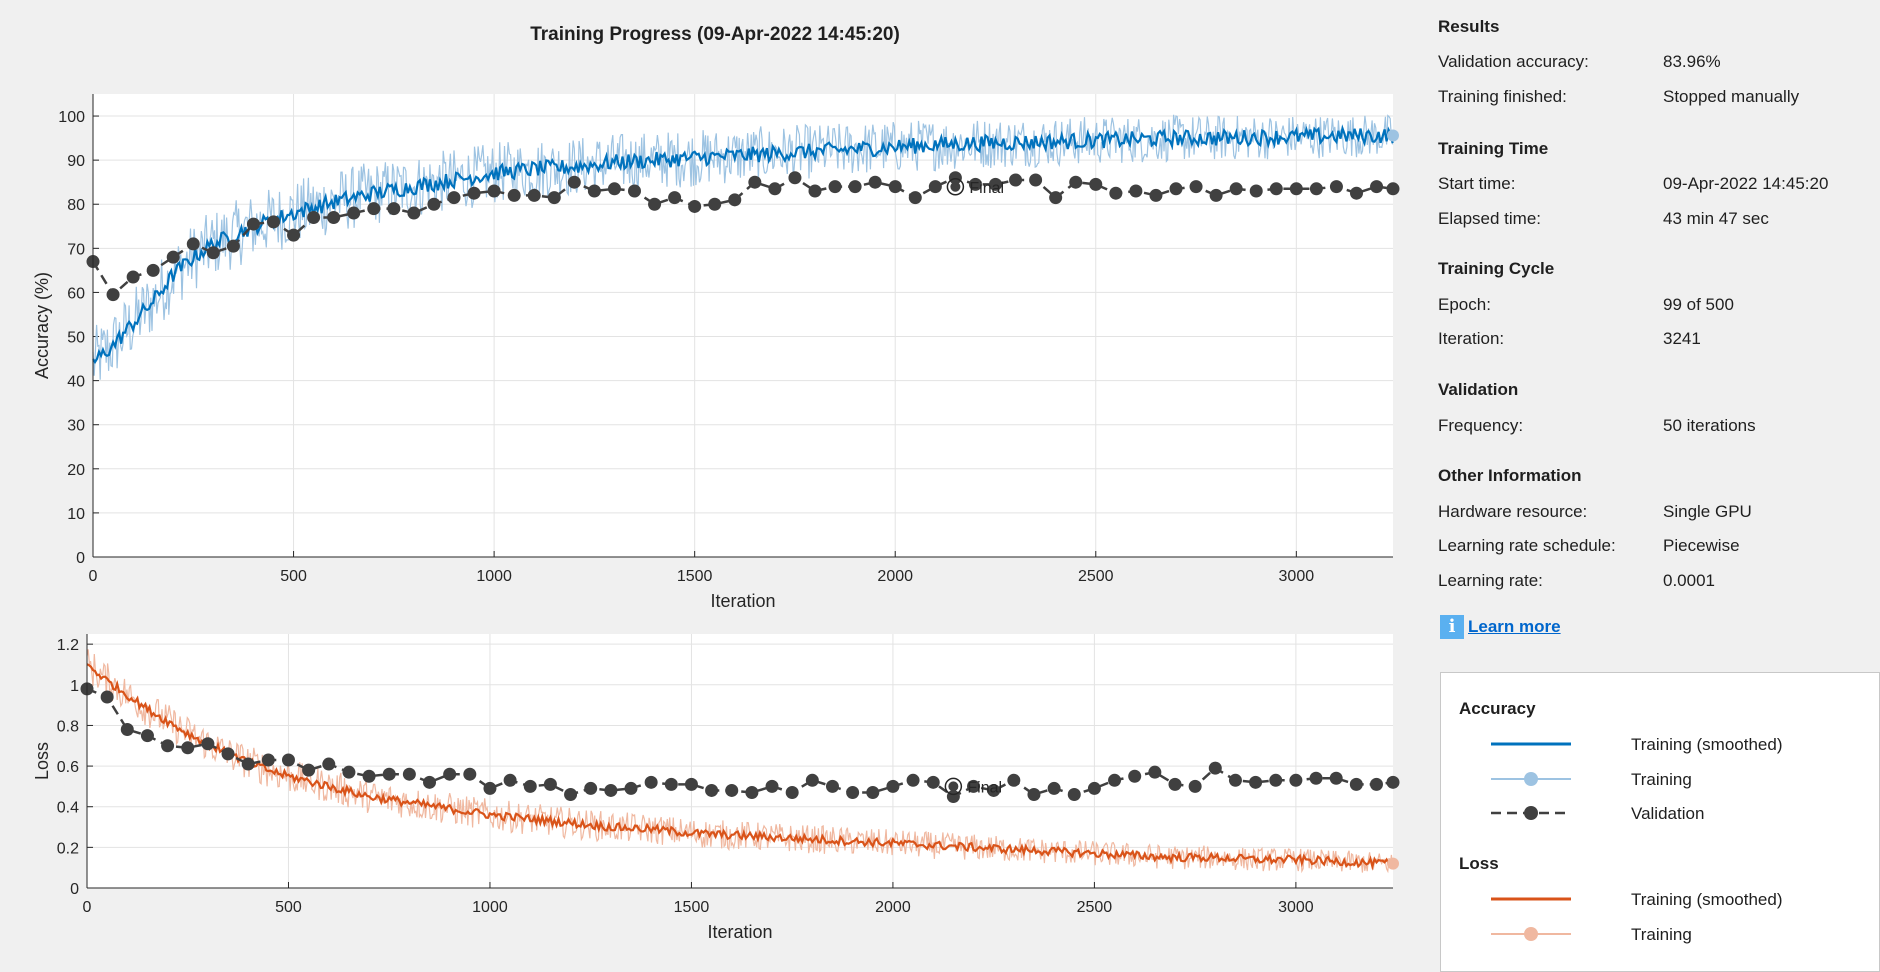 This screenshot has width=1880, height=972. I want to click on loss-training-smoothed-line, so click(740, 767).